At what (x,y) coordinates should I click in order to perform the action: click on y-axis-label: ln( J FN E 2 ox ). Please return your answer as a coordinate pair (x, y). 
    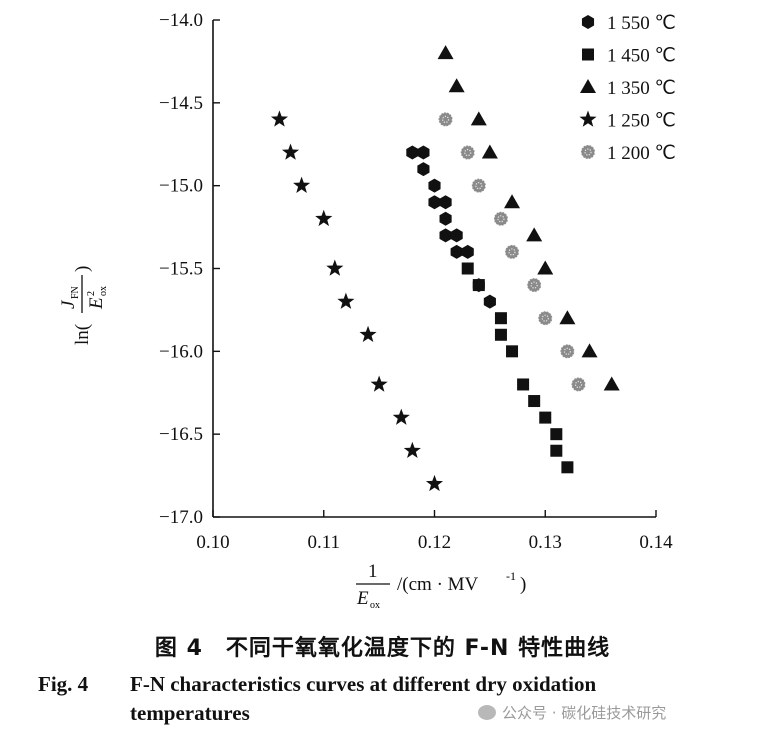
    Looking at the image, I should click on (83, 305).